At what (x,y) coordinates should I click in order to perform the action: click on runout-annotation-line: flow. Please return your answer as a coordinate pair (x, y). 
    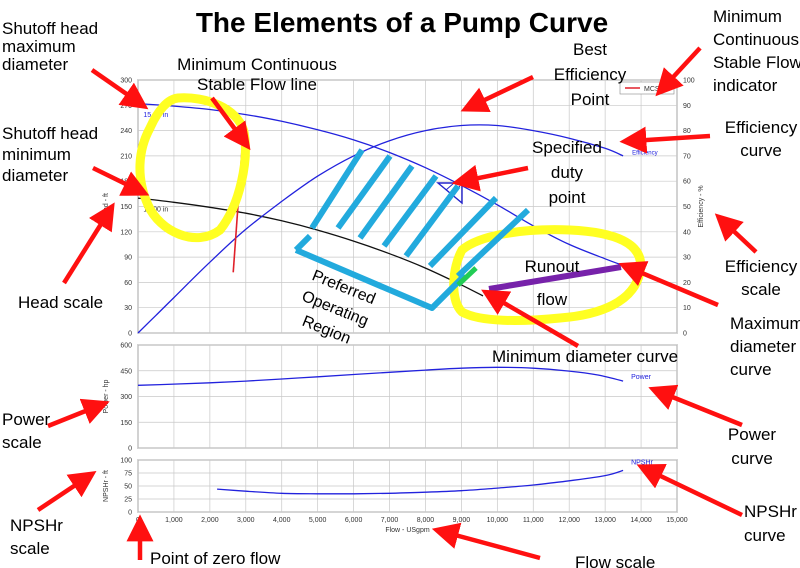
    Looking at the image, I should click on (552, 299).